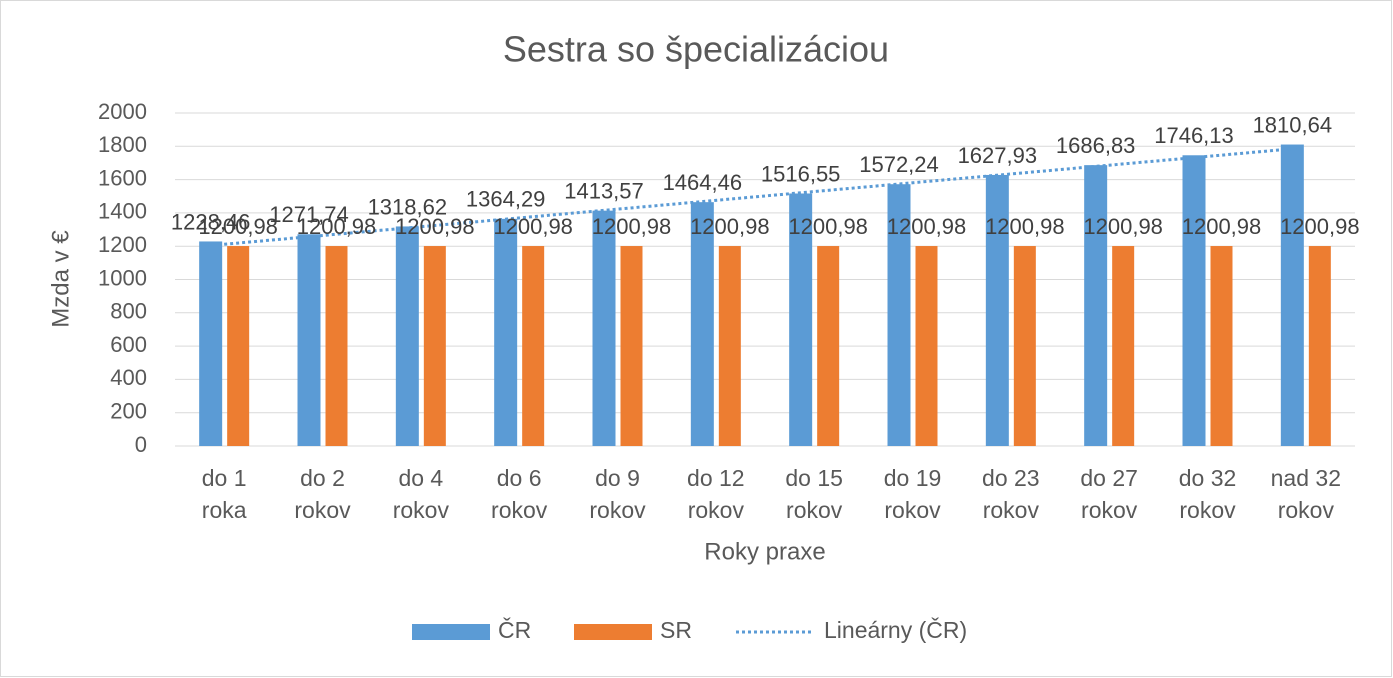 The height and width of the screenshot is (678, 1393). I want to click on data-label: 1228,46, so click(211, 221).